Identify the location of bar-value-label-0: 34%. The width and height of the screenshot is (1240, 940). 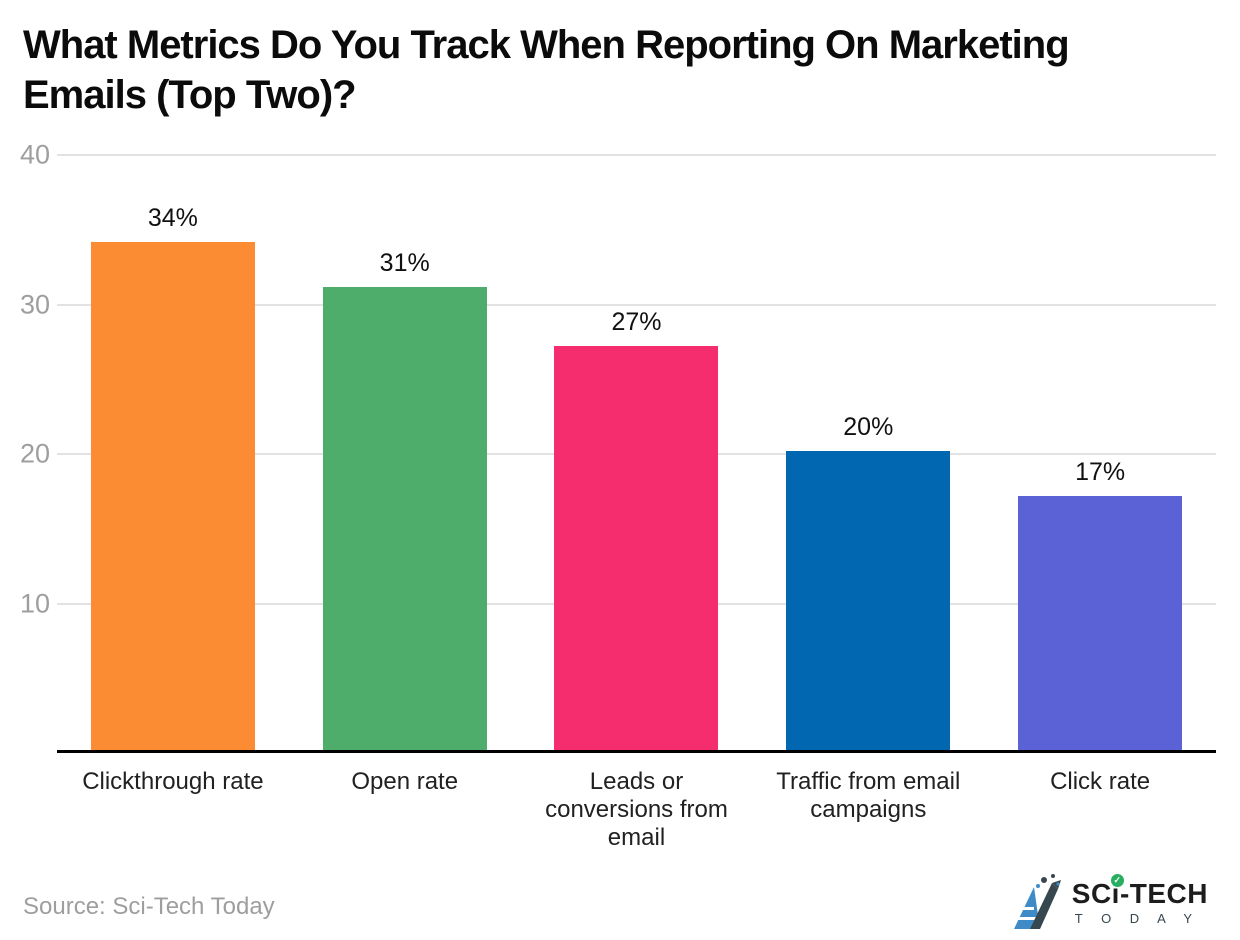
(172, 217).